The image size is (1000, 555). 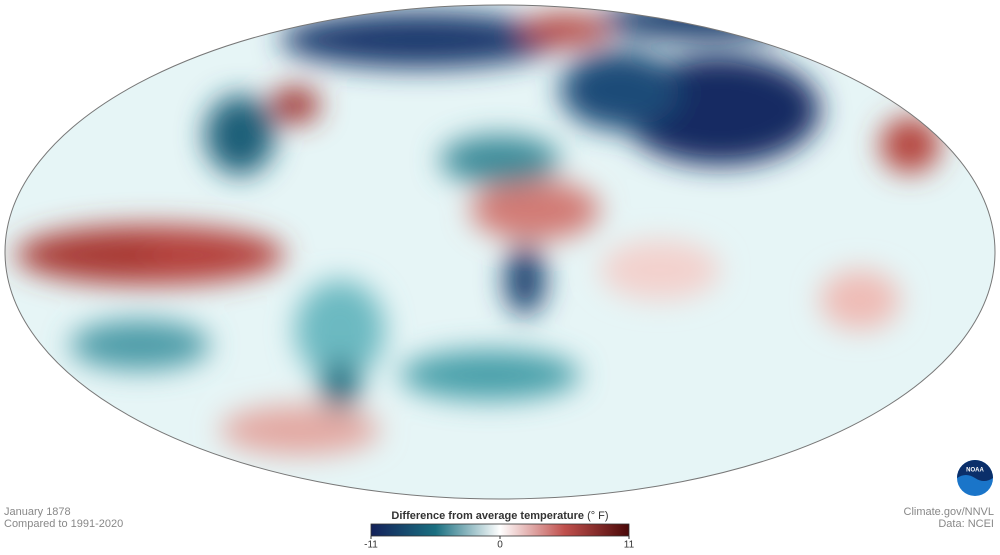 What do you see at coordinates (500, 530) in the screenshot?
I see `colorbar` at bounding box center [500, 530].